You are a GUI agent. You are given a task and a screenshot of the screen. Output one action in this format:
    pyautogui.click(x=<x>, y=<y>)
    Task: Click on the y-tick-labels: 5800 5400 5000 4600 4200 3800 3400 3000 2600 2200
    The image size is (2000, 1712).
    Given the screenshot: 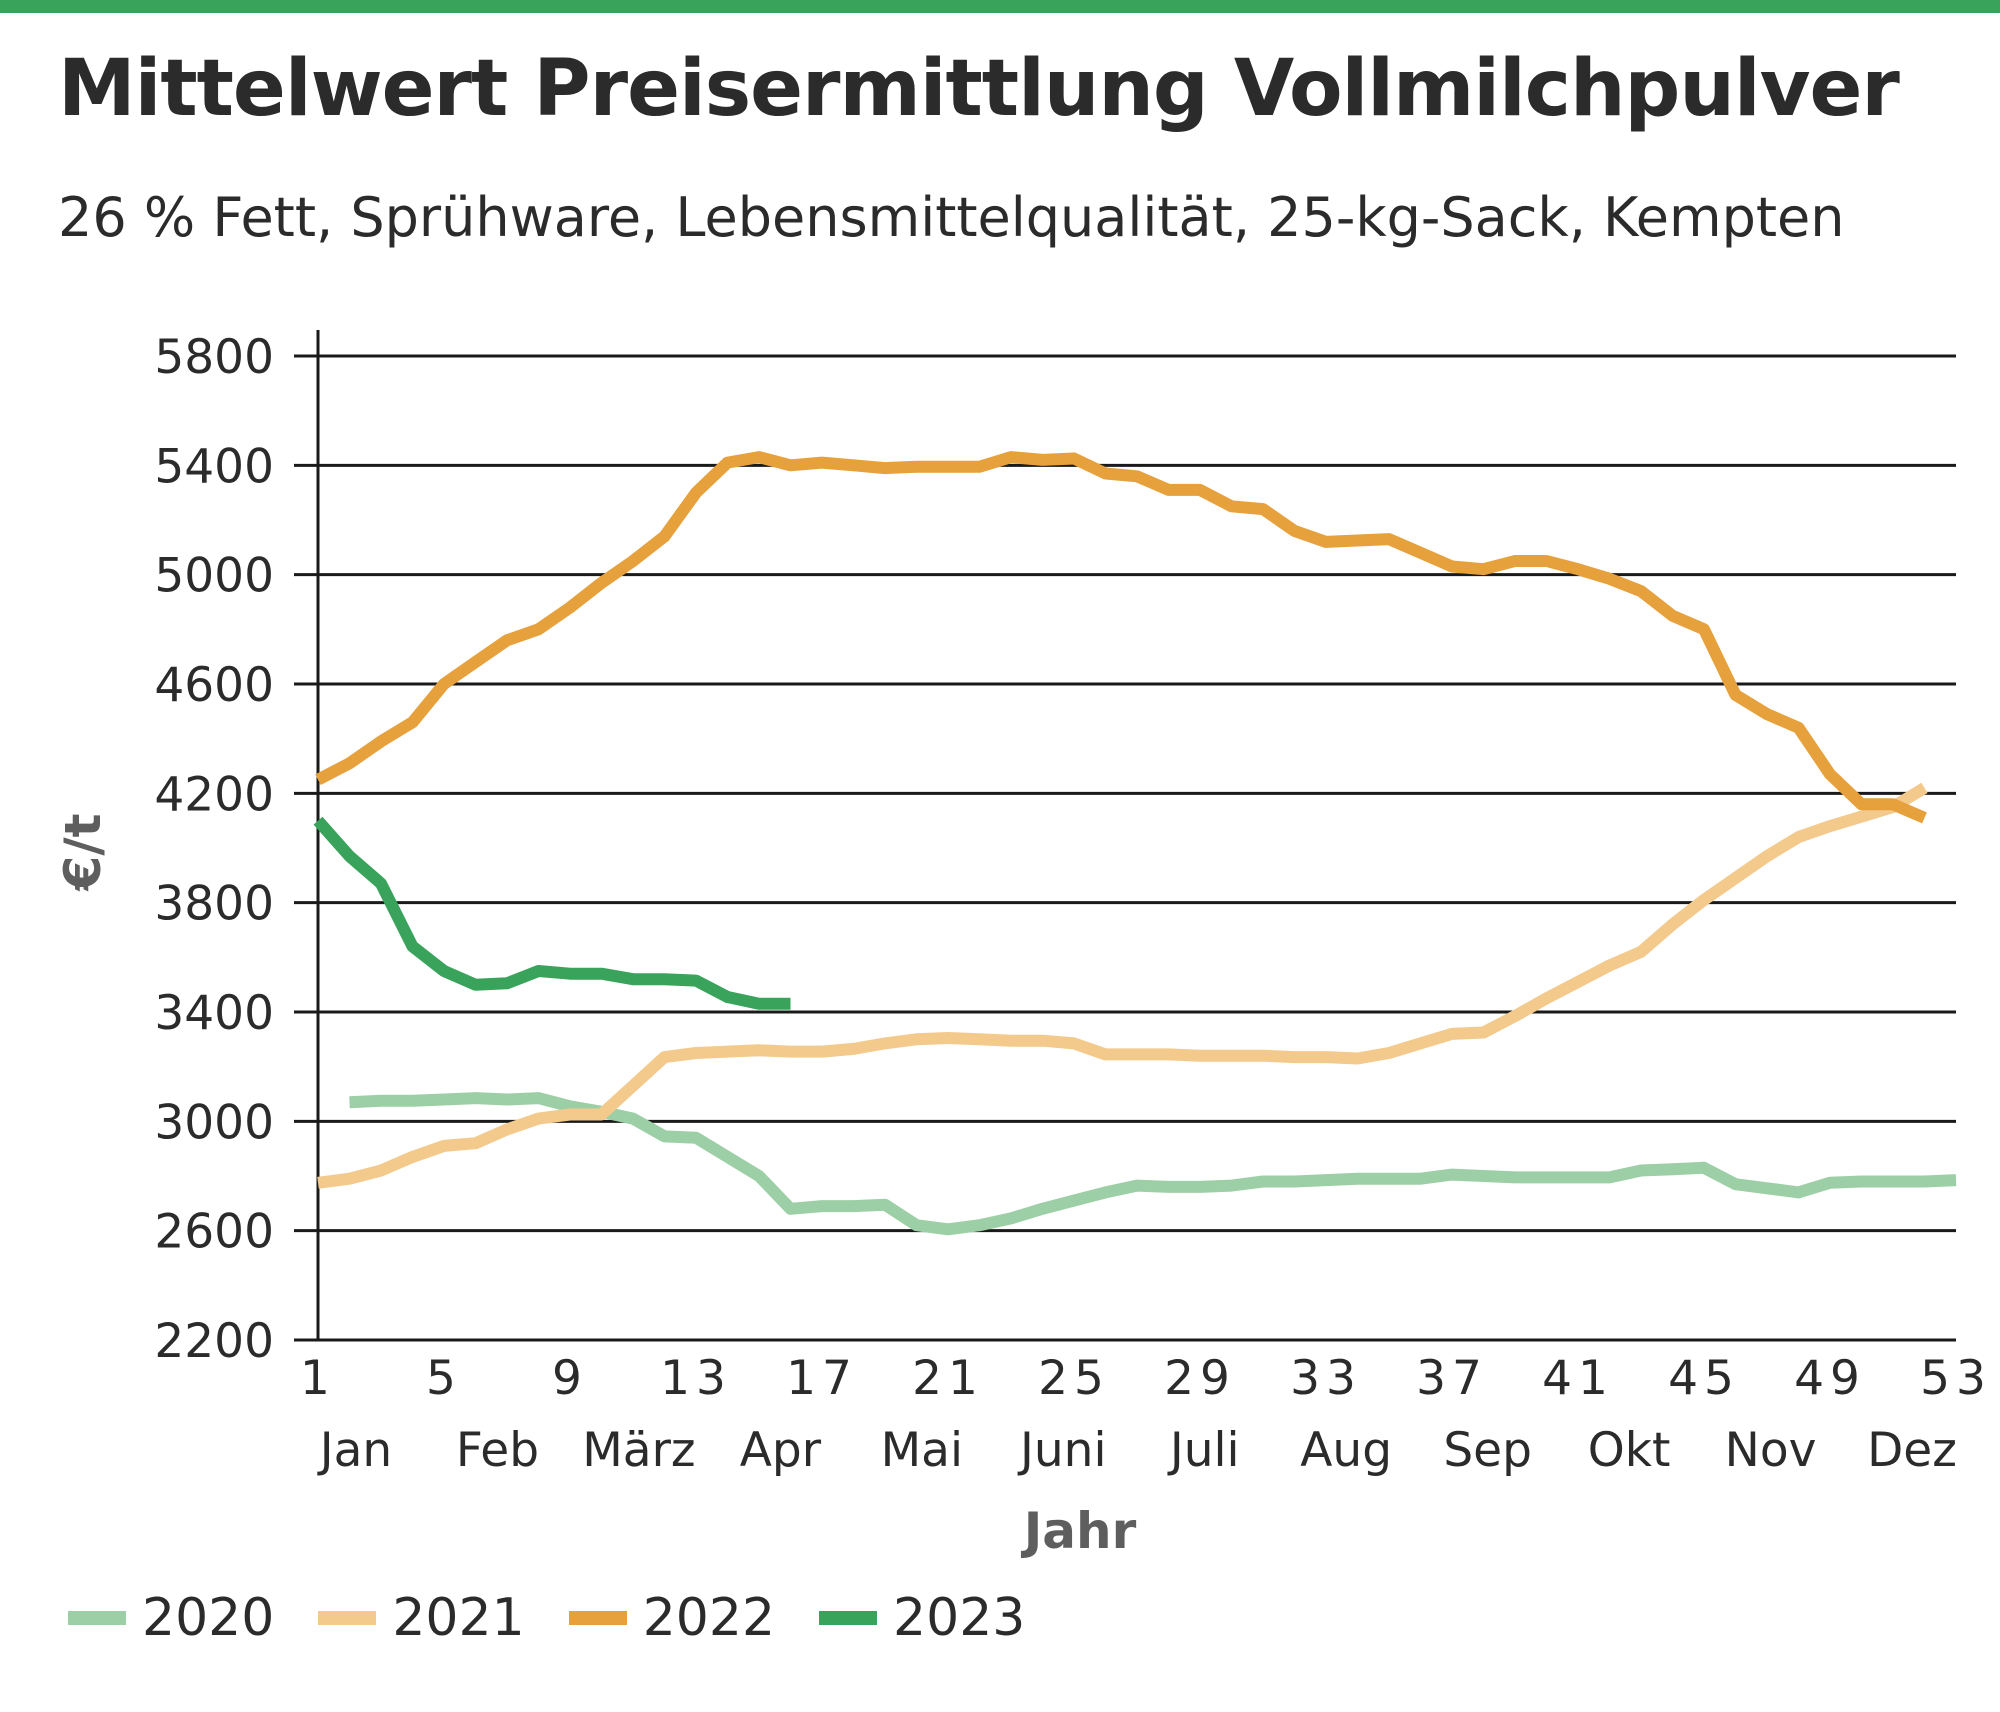 What is the action you would take?
    pyautogui.click(x=214, y=849)
    